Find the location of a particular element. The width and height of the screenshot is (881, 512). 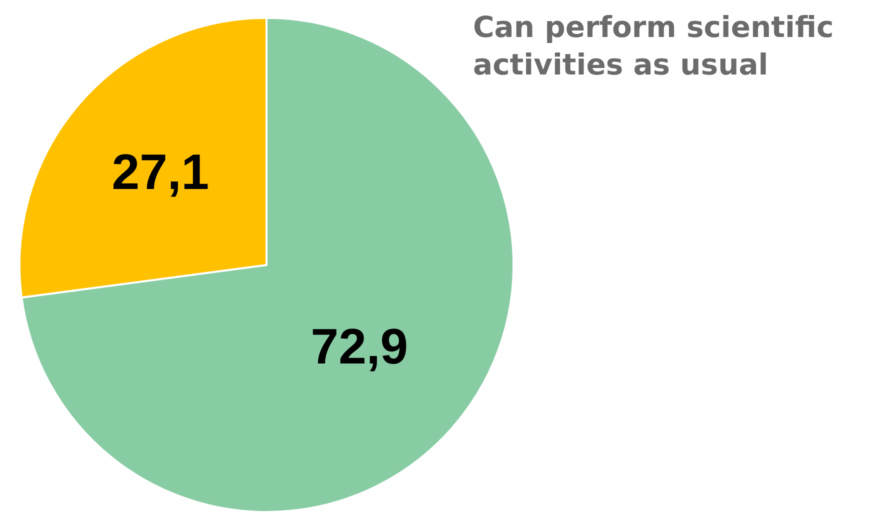

text: Can perform scientific activities as usual is located at coordinates (653, 46).